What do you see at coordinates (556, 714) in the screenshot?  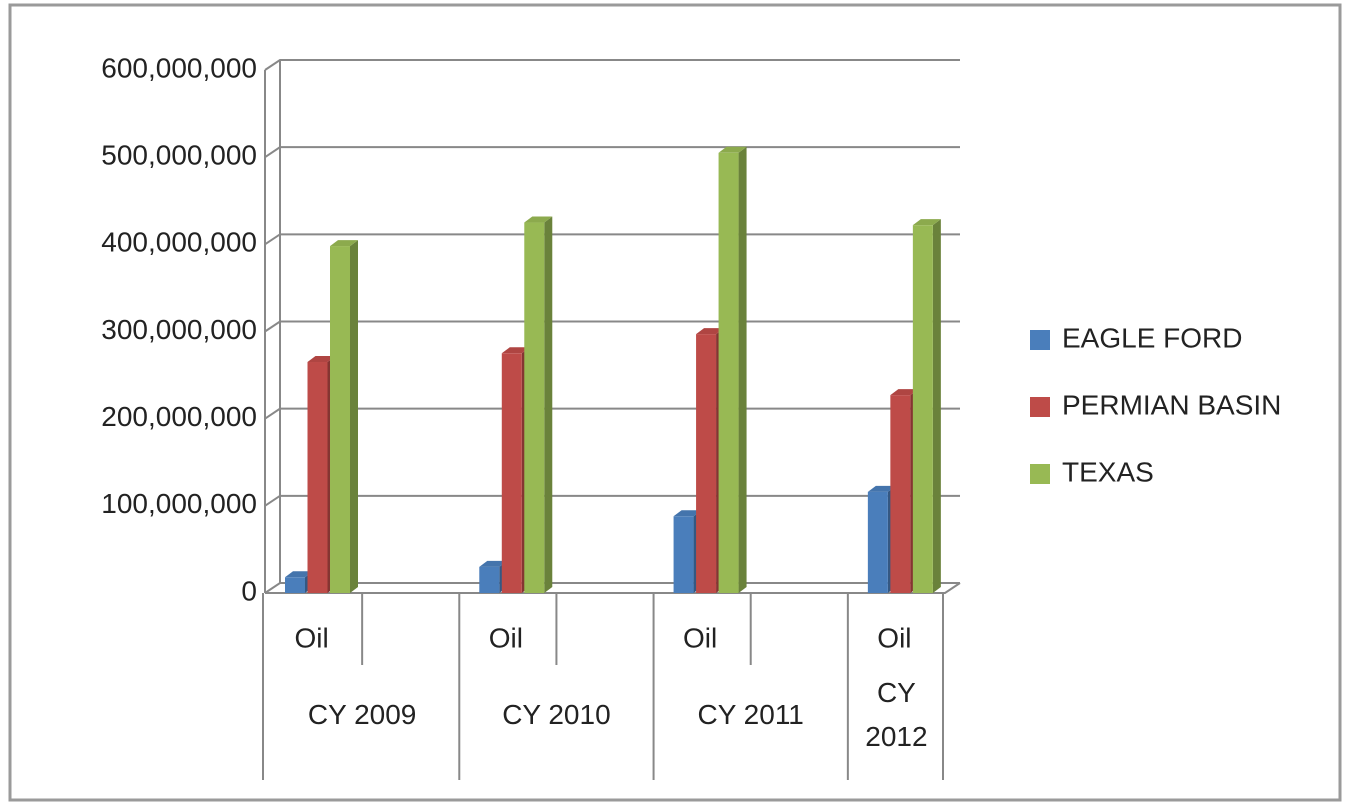 I see `group-label: CY 2010` at bounding box center [556, 714].